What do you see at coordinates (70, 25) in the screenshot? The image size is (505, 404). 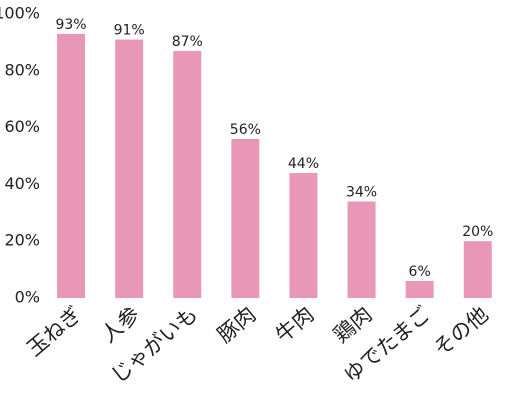 I see `value-label: 93%` at bounding box center [70, 25].